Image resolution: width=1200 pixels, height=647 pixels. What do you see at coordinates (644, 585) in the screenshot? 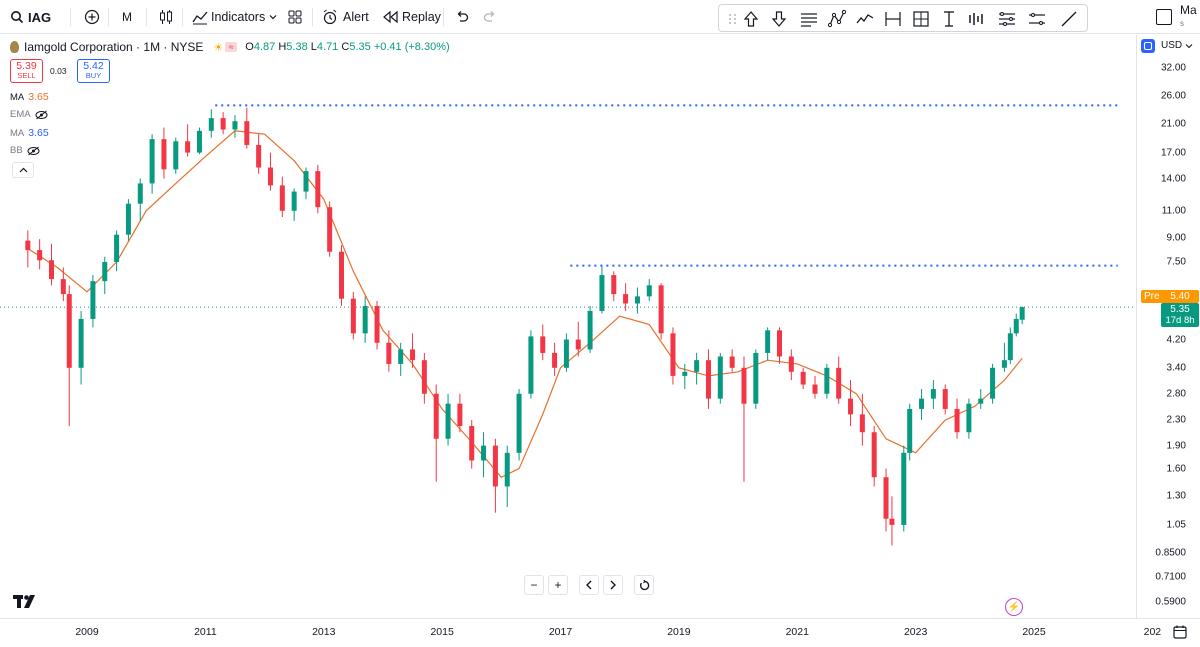
I see `reset-chart-button` at bounding box center [644, 585].